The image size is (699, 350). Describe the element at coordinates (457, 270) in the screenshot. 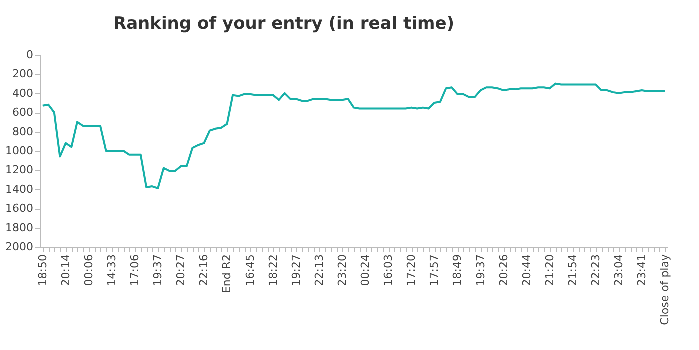

I see `x-tick-label: 18:49` at that location.